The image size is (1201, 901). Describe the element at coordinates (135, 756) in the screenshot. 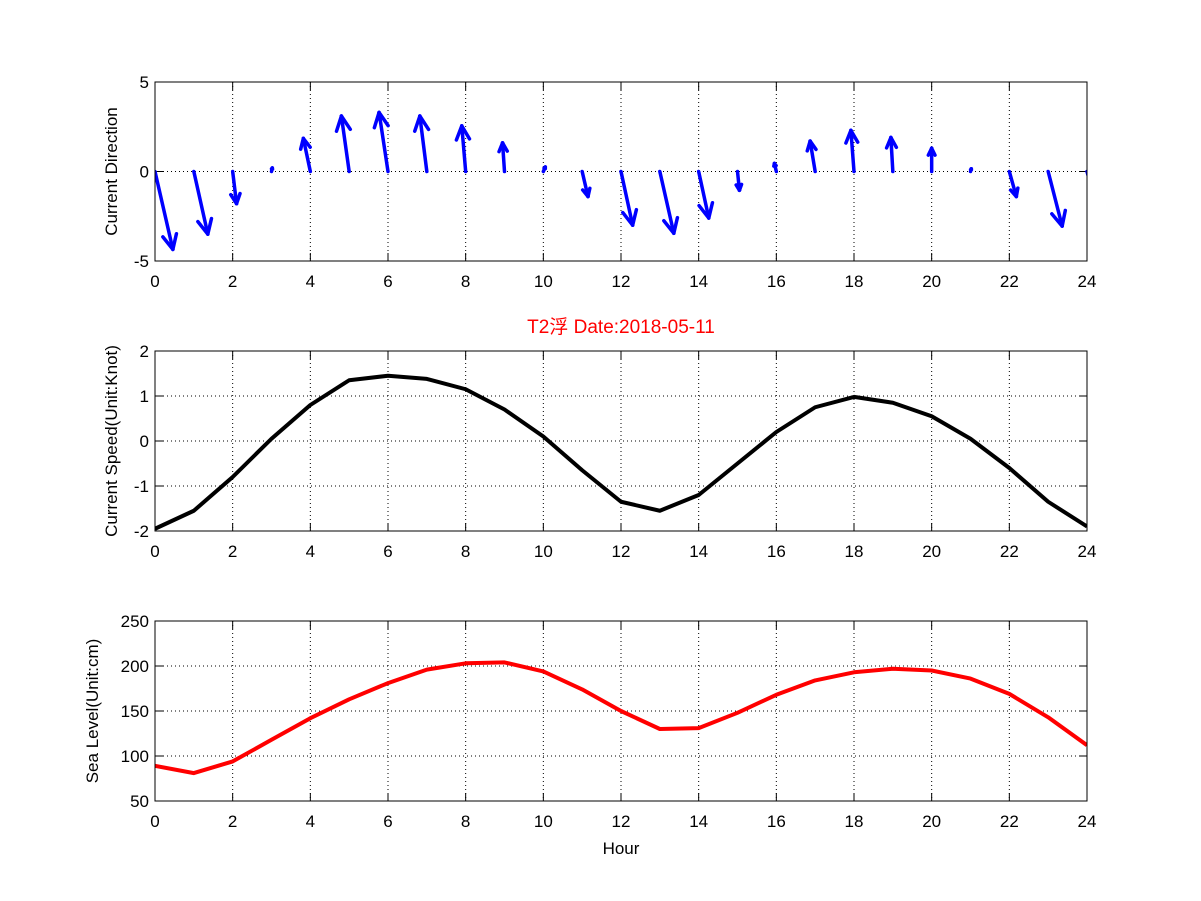

I see `y-tick-label: 100` at that location.